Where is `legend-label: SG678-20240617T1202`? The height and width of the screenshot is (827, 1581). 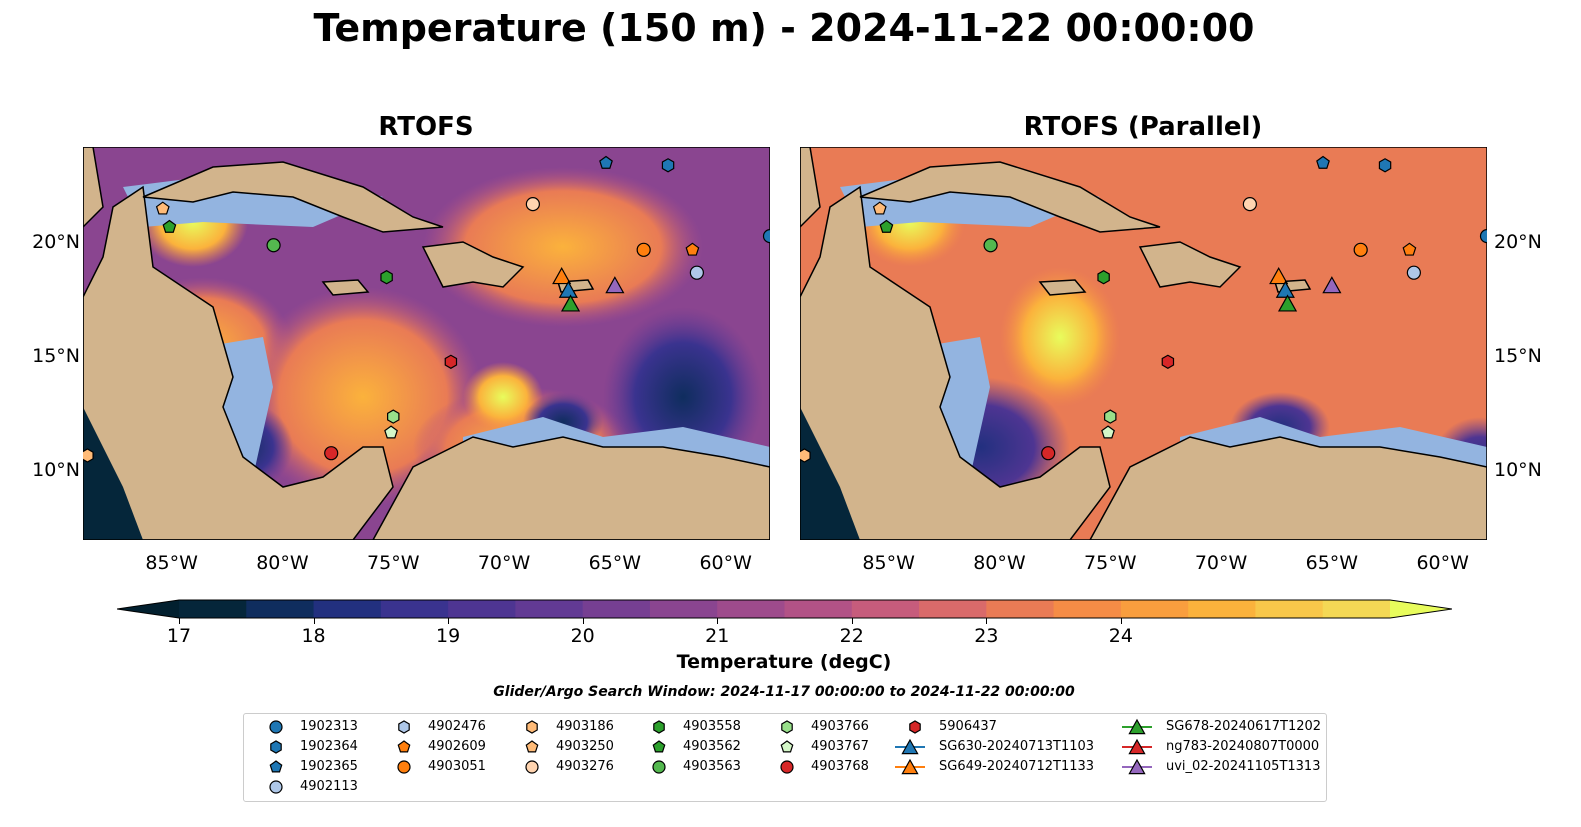
legend-label: SG678-20240617T1202 is located at coordinates (1244, 726).